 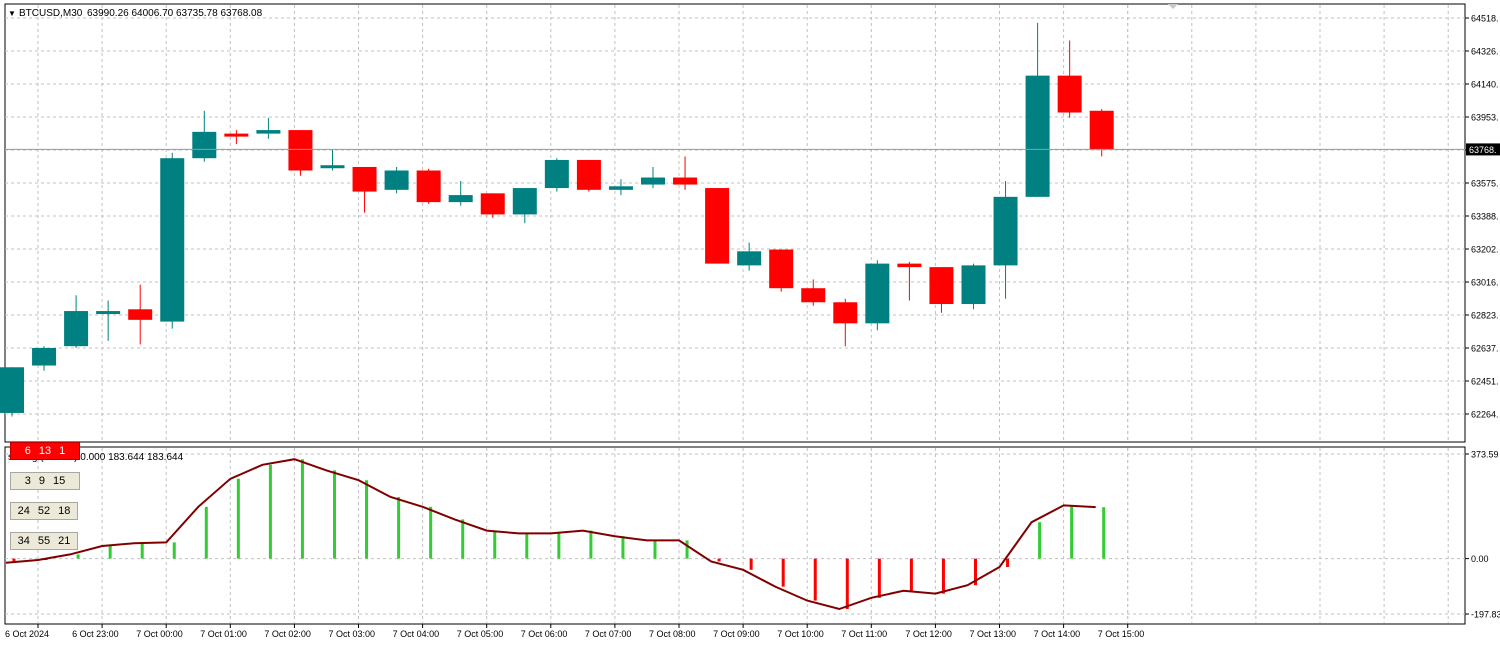 I want to click on preset-value: 24, so click(x=23, y=511).